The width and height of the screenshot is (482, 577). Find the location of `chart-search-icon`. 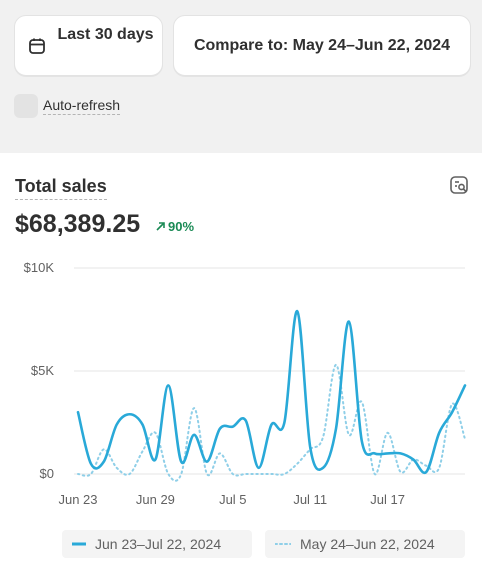

chart-search-icon is located at coordinates (459, 185).